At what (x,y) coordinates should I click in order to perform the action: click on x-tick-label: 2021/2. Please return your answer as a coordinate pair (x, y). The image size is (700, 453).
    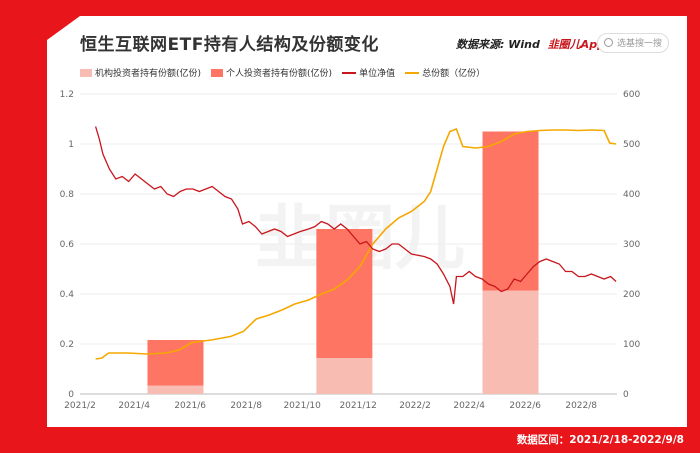
    Looking at the image, I should click on (80, 406).